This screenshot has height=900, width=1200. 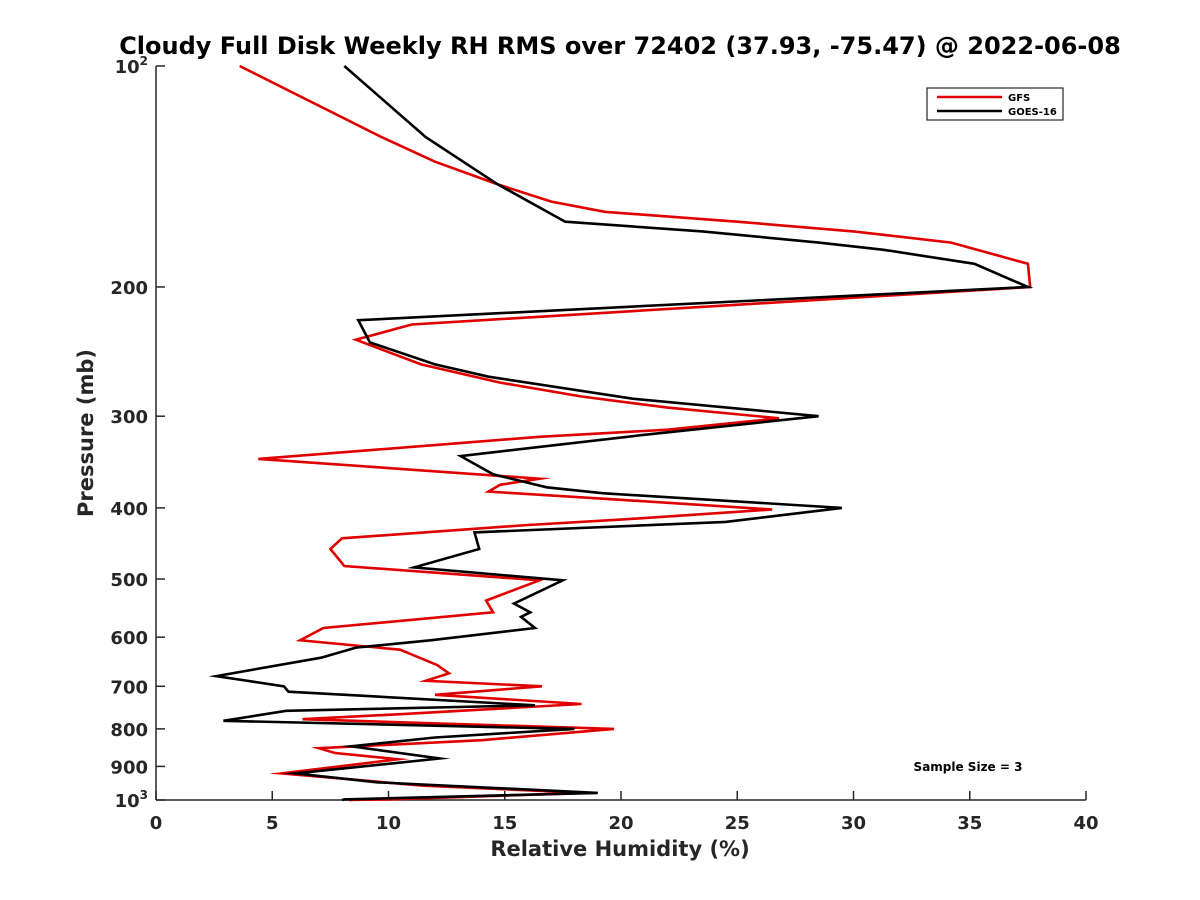 I want to click on y-tick-label: 900, so click(x=129, y=767).